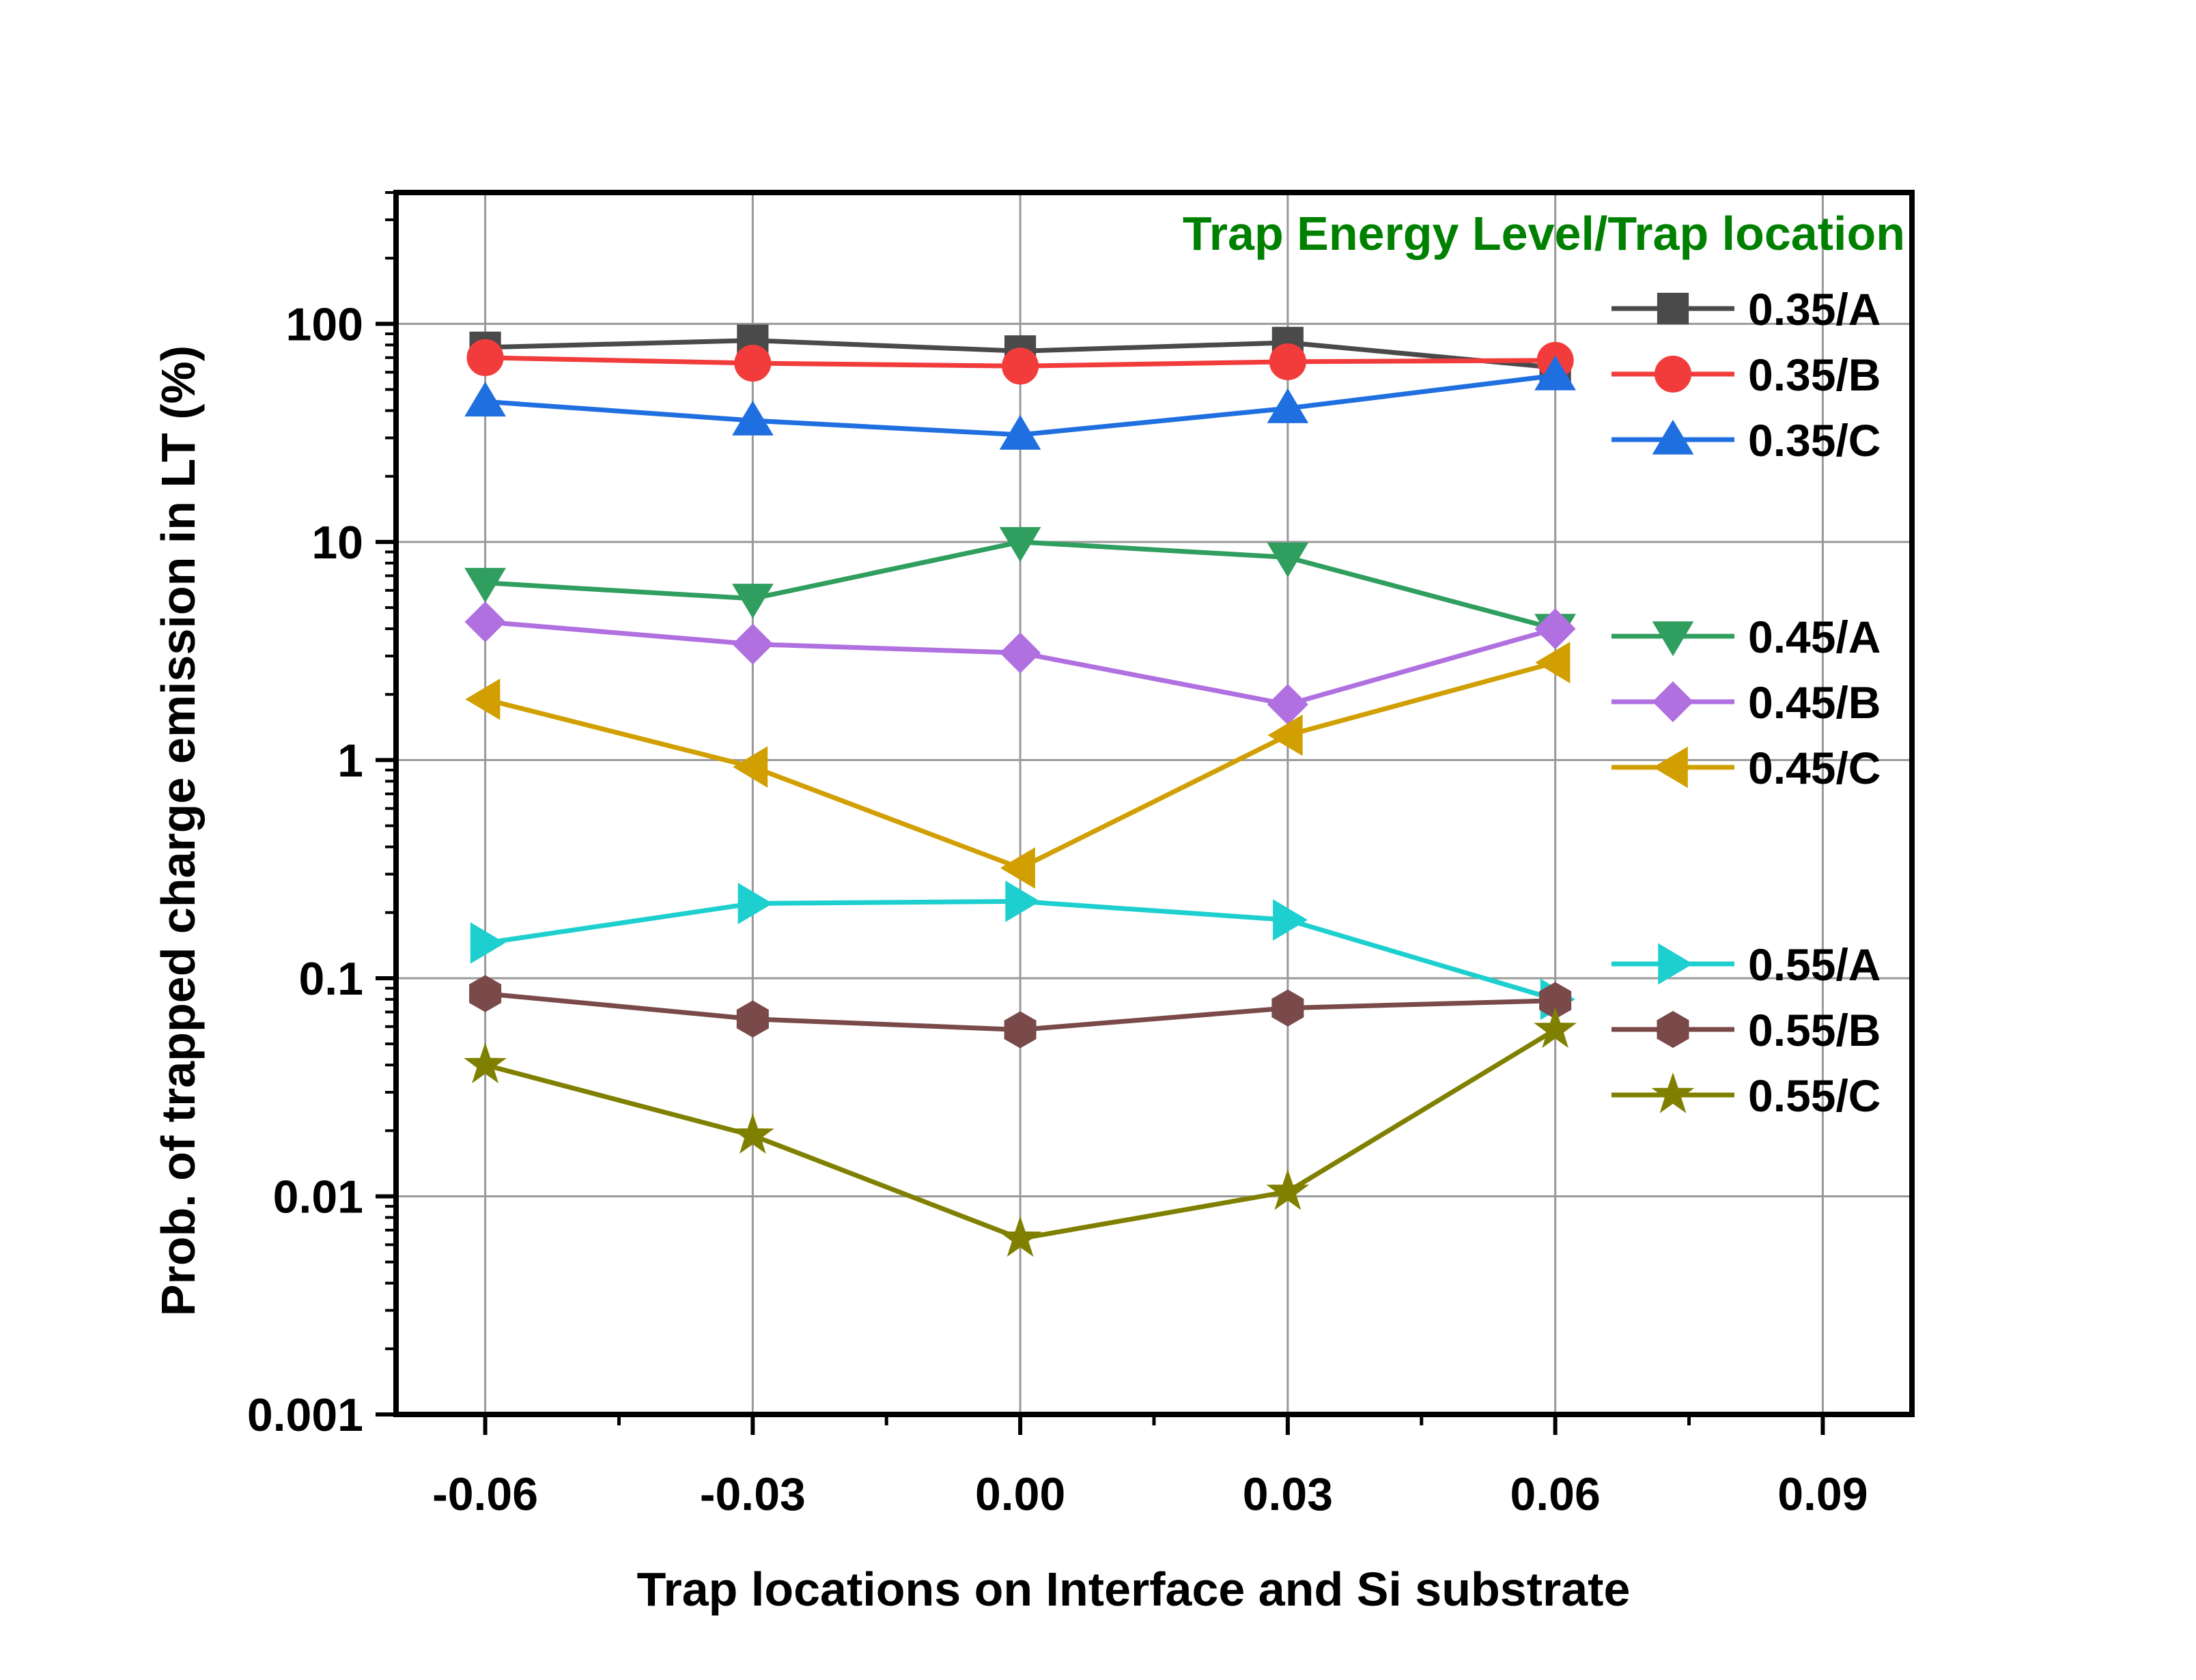 This screenshot has height=1680, width=2196. I want to click on legend-item: 0.45/A, so click(1746, 637).